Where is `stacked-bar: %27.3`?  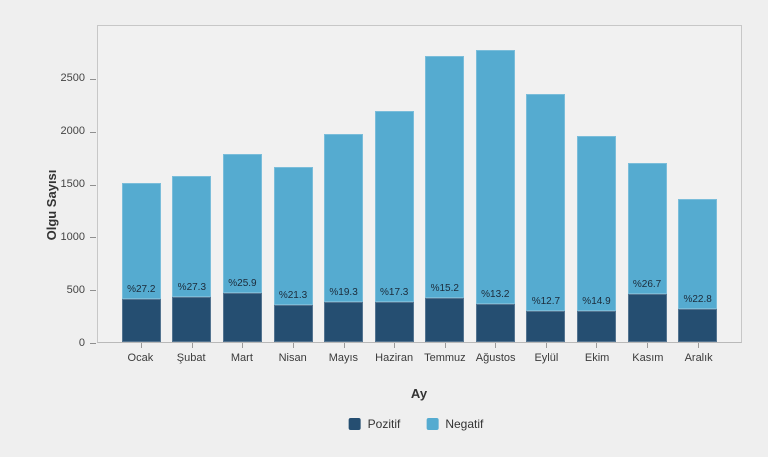
stacked-bar: %27.3 is located at coordinates (192, 258).